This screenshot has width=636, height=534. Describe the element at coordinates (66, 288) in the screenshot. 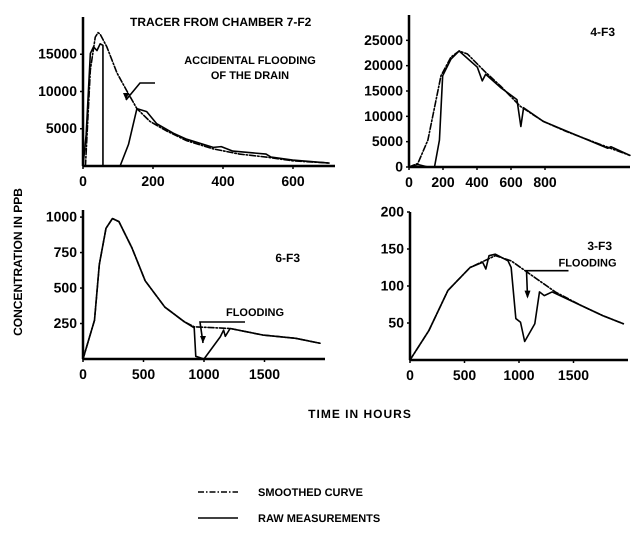

I see `y-tick-label: 500` at that location.